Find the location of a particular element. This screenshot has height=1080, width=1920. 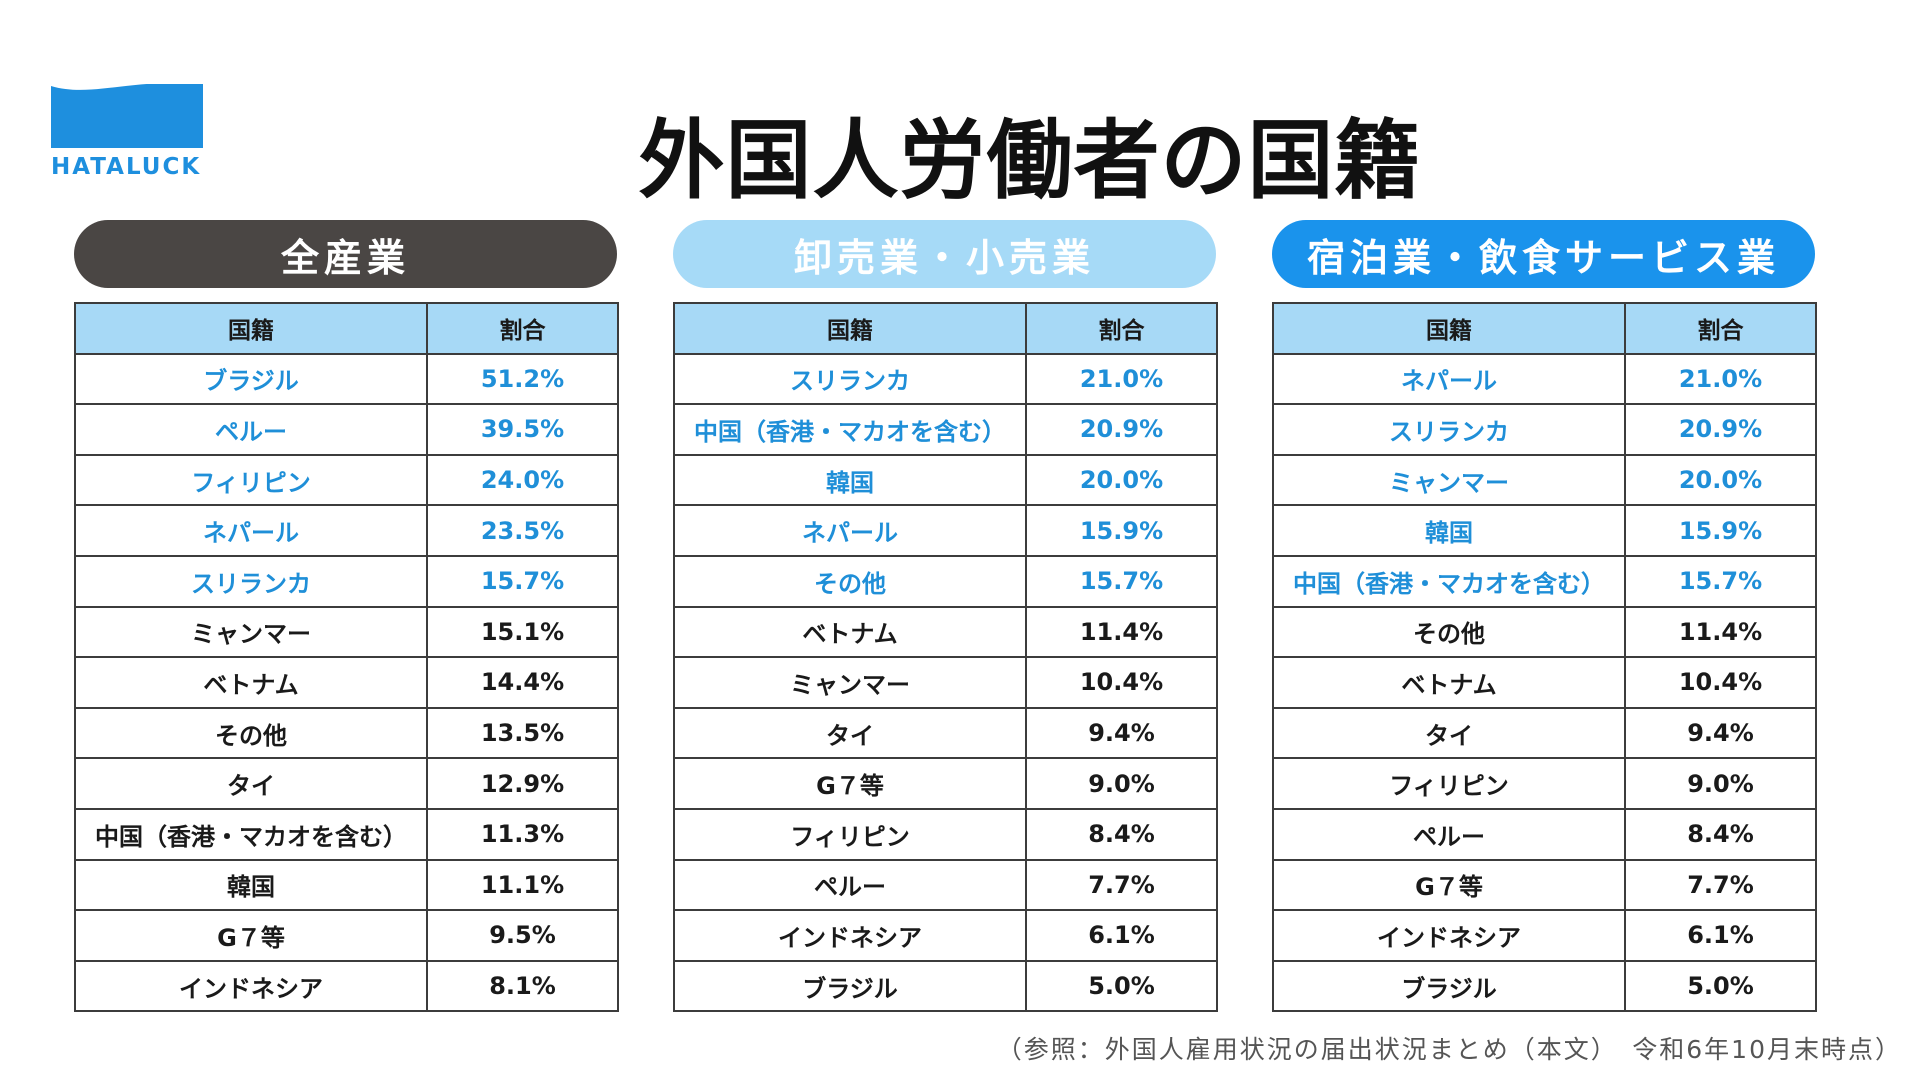

table-row: ベトナム 14.4% is located at coordinates (346, 682).